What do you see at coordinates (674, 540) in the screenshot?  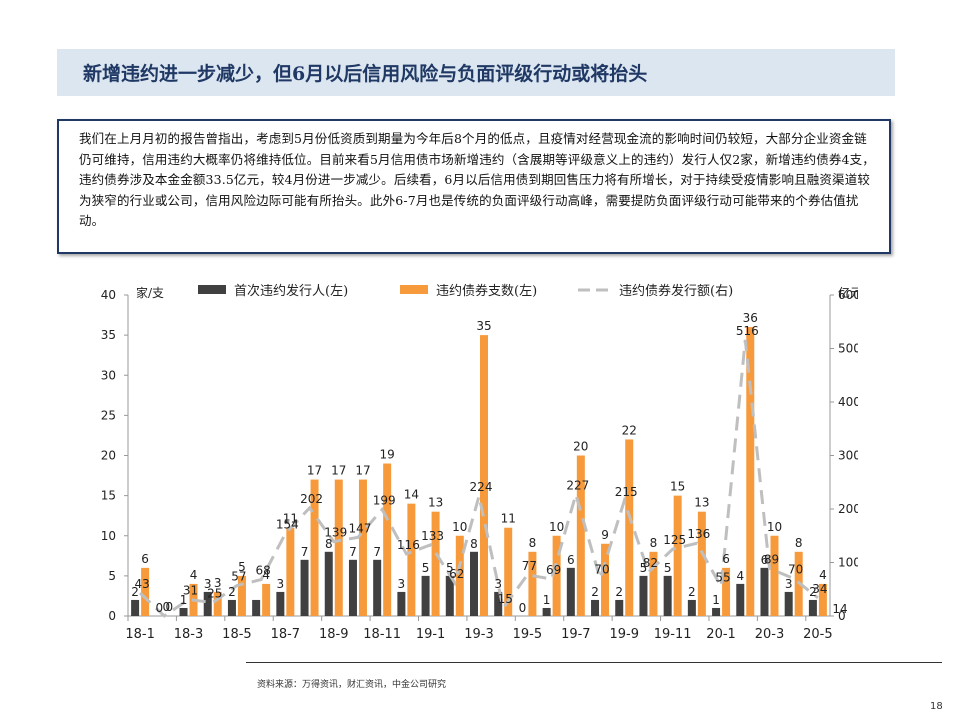 I see `amount-data-label: 125` at bounding box center [674, 540].